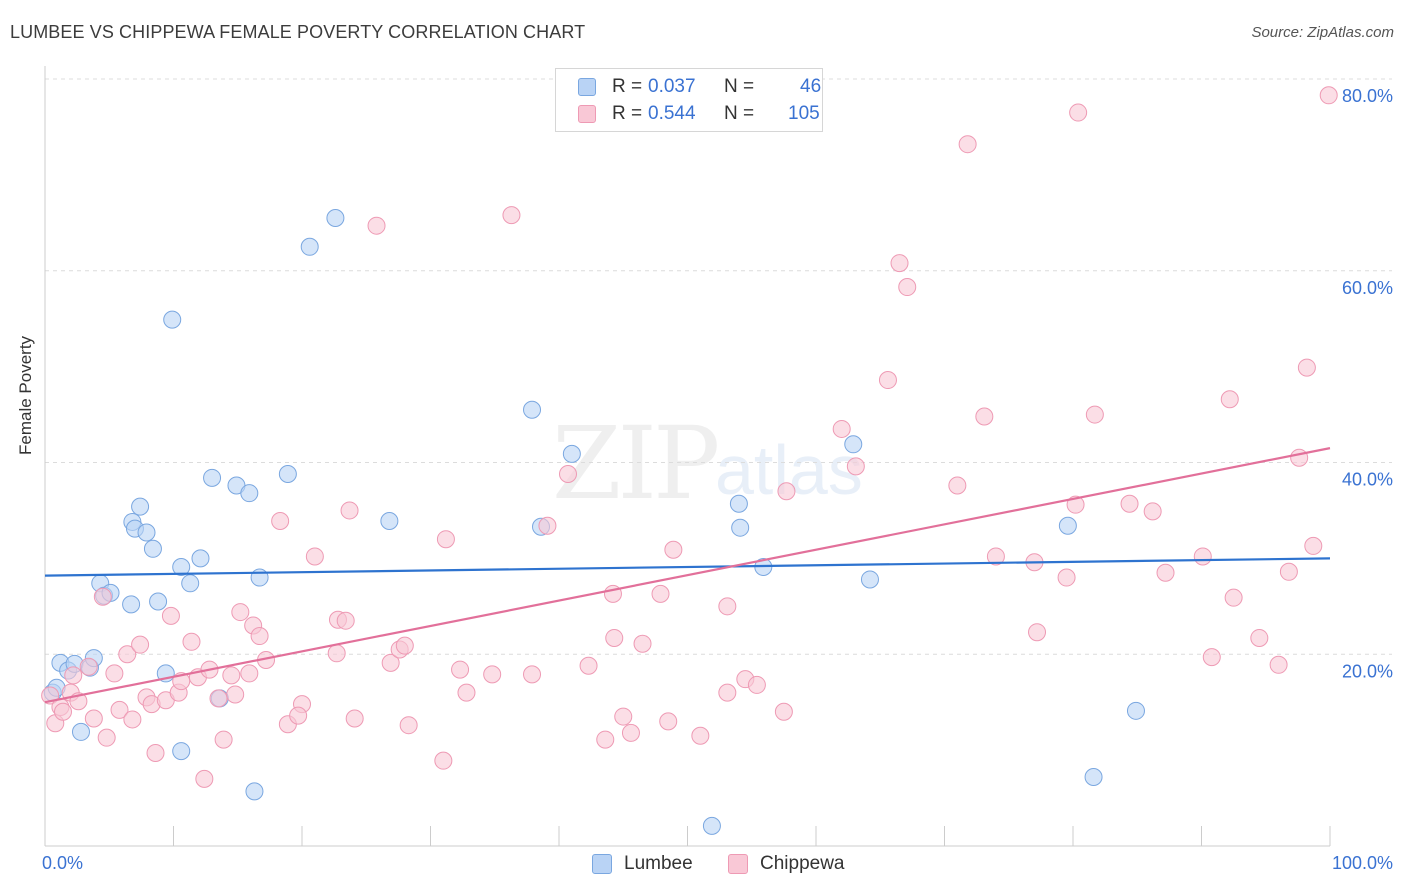 This screenshot has width=1406, height=892. I want to click on watermark-zip: ZIP, so click(636, 463).